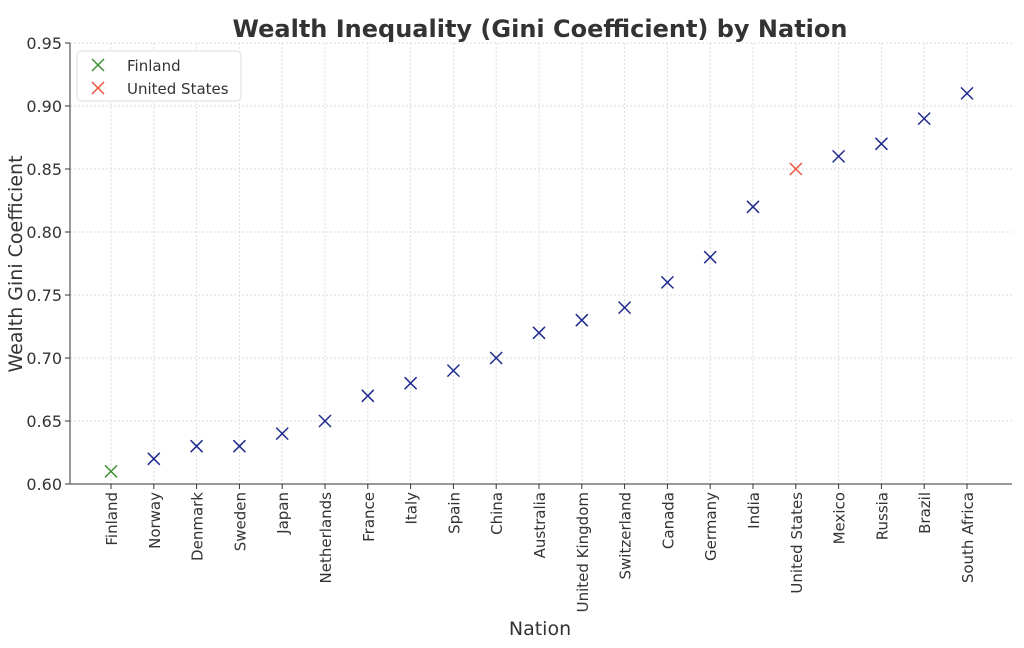 This screenshot has width=1024, height=648. I want to click on x-tick-label: Japan, so click(283, 513).